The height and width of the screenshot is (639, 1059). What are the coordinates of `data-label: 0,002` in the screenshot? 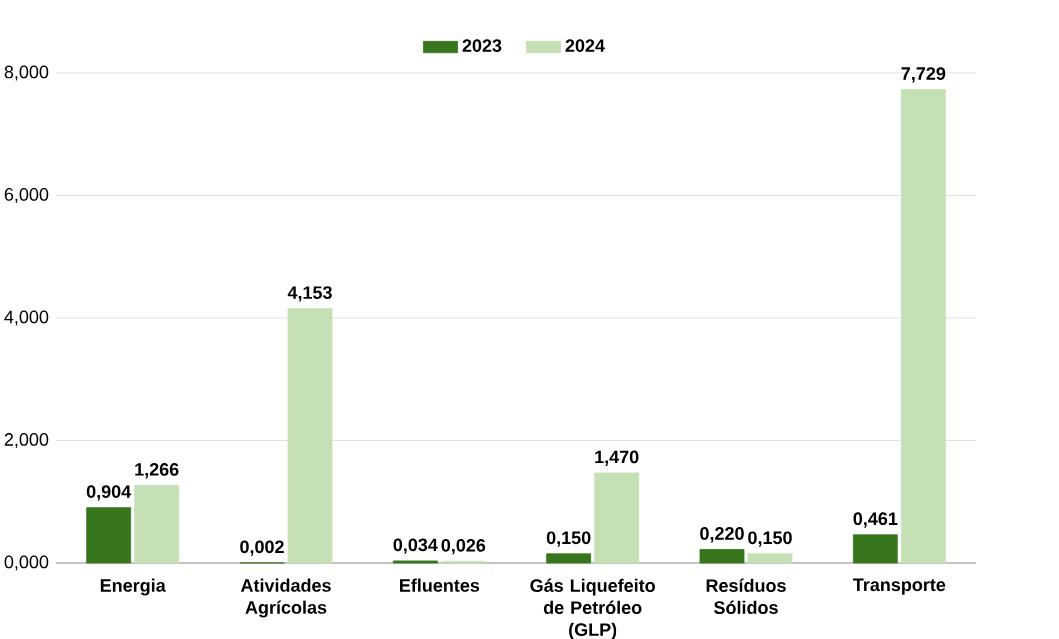 It's located at (262, 548).